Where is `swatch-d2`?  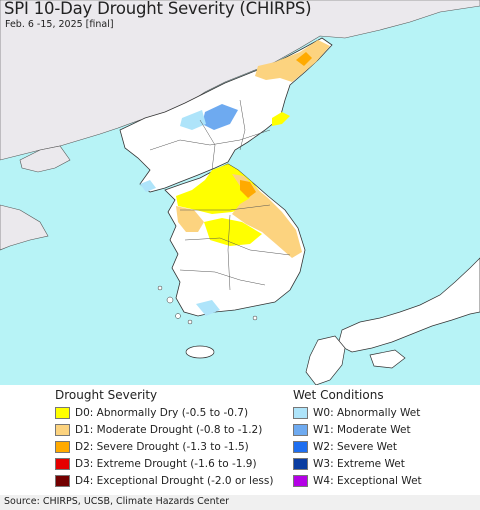
swatch-d2 is located at coordinates (62, 447).